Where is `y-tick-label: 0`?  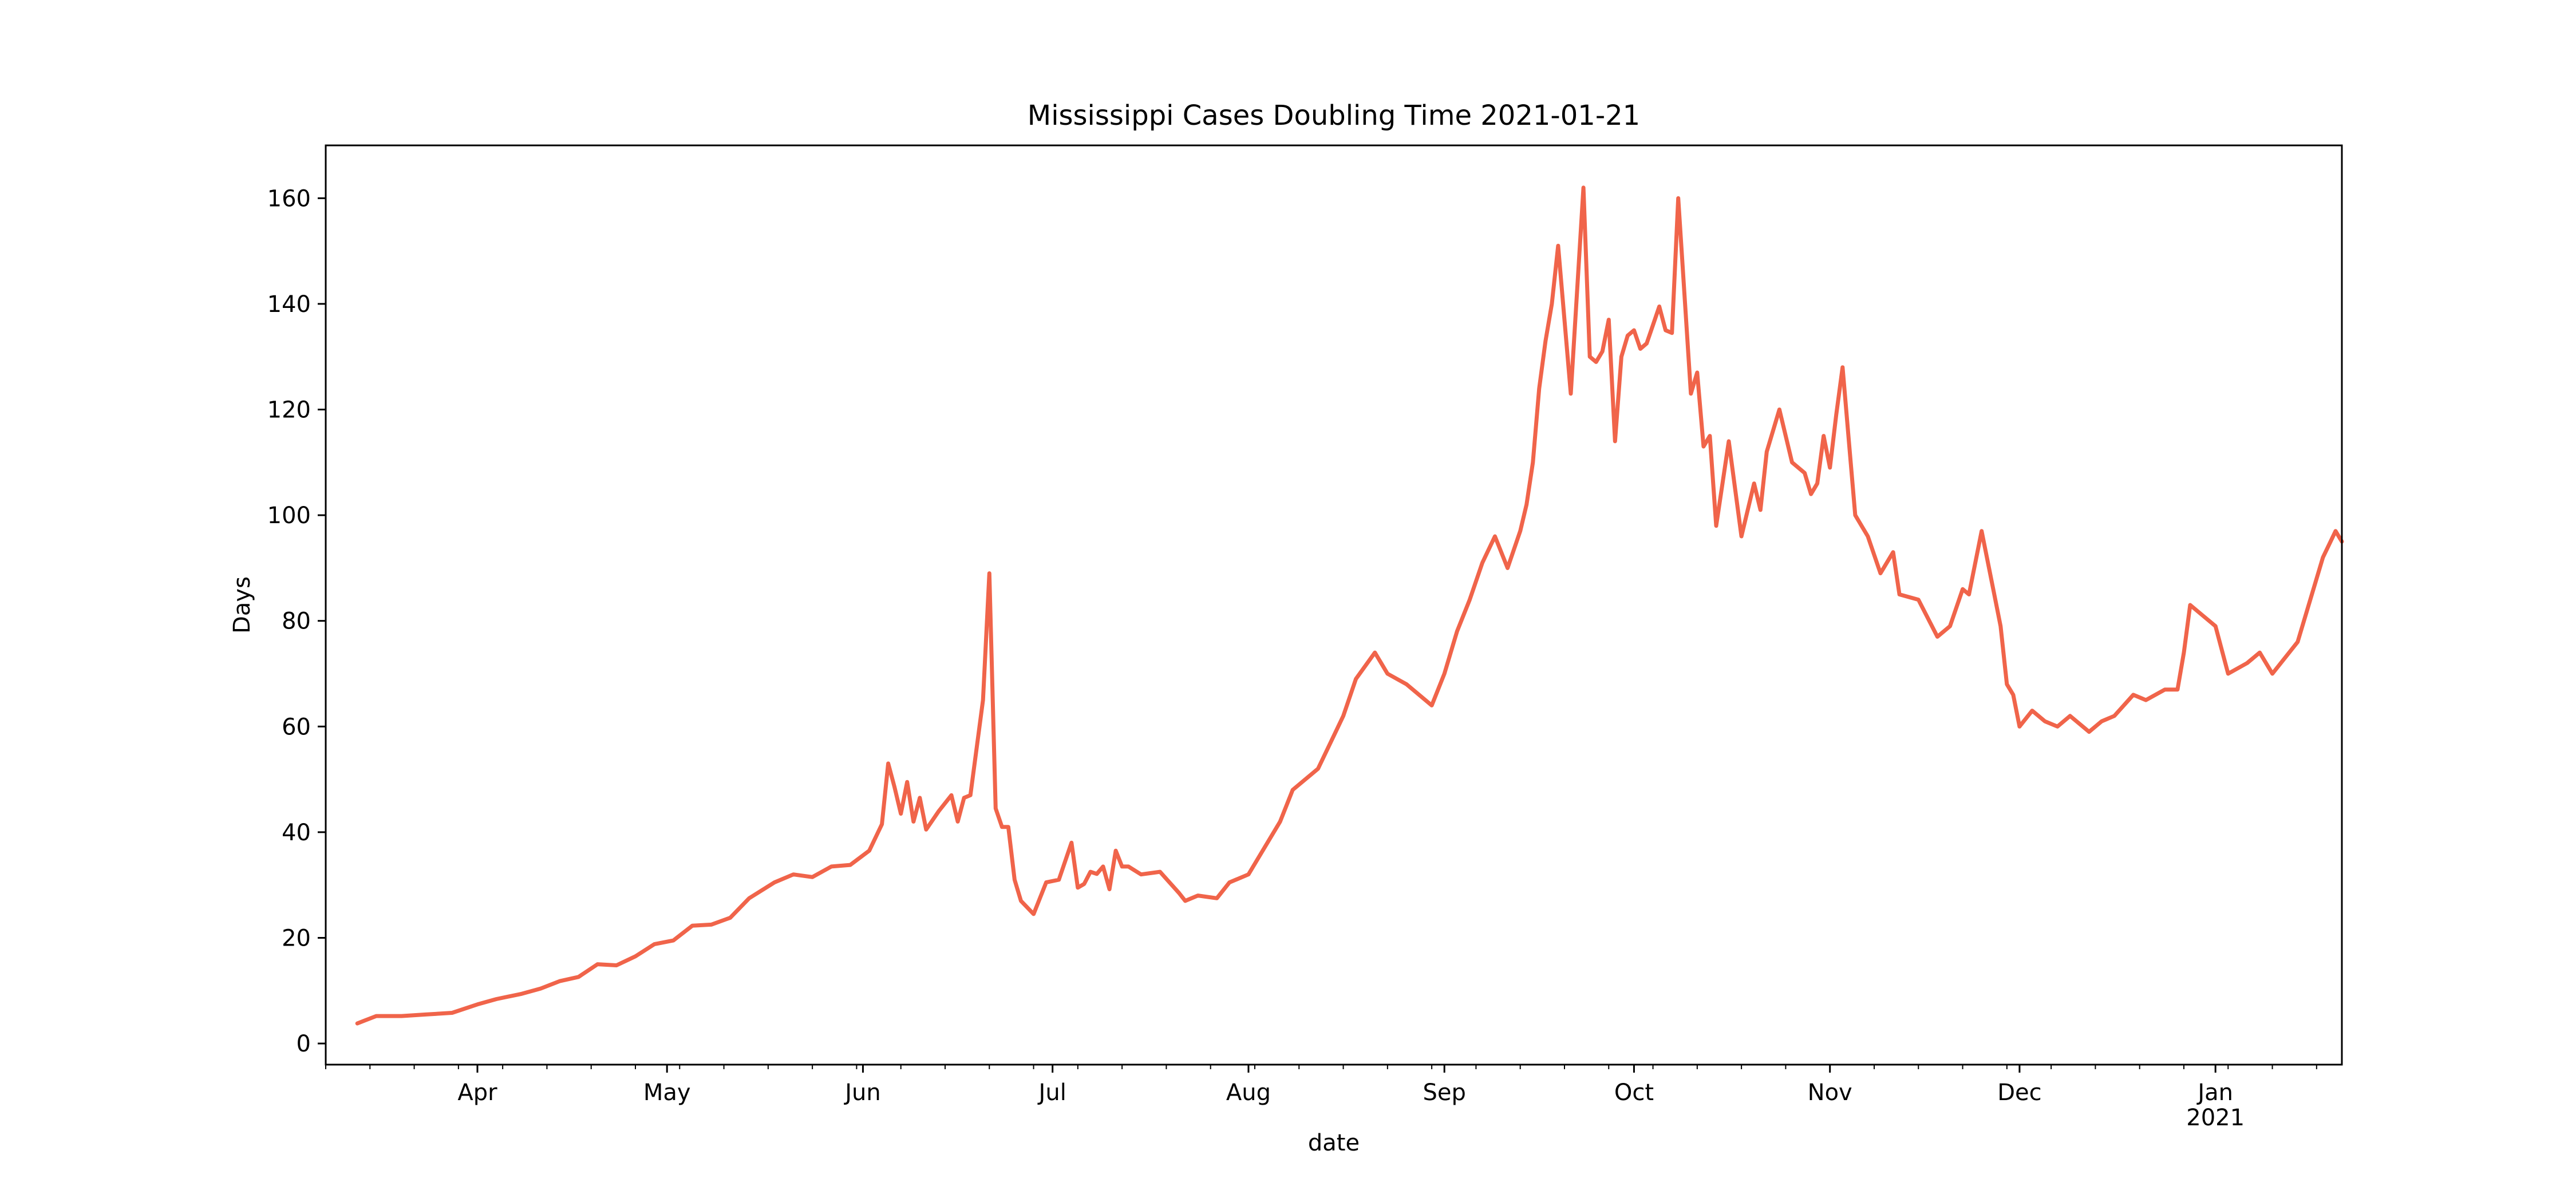
y-tick-label: 0 is located at coordinates (304, 1044).